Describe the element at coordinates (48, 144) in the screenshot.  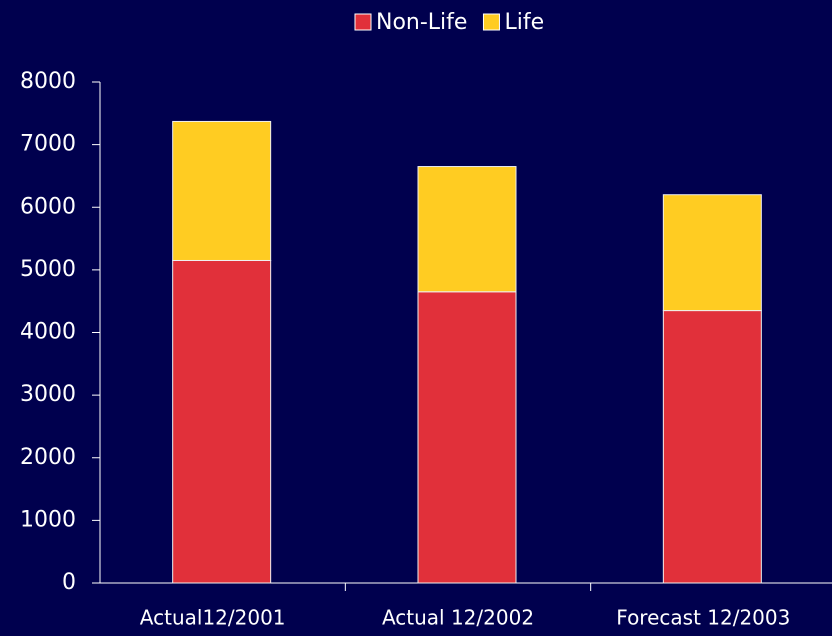
I see `y-tick-label: 7000` at that location.